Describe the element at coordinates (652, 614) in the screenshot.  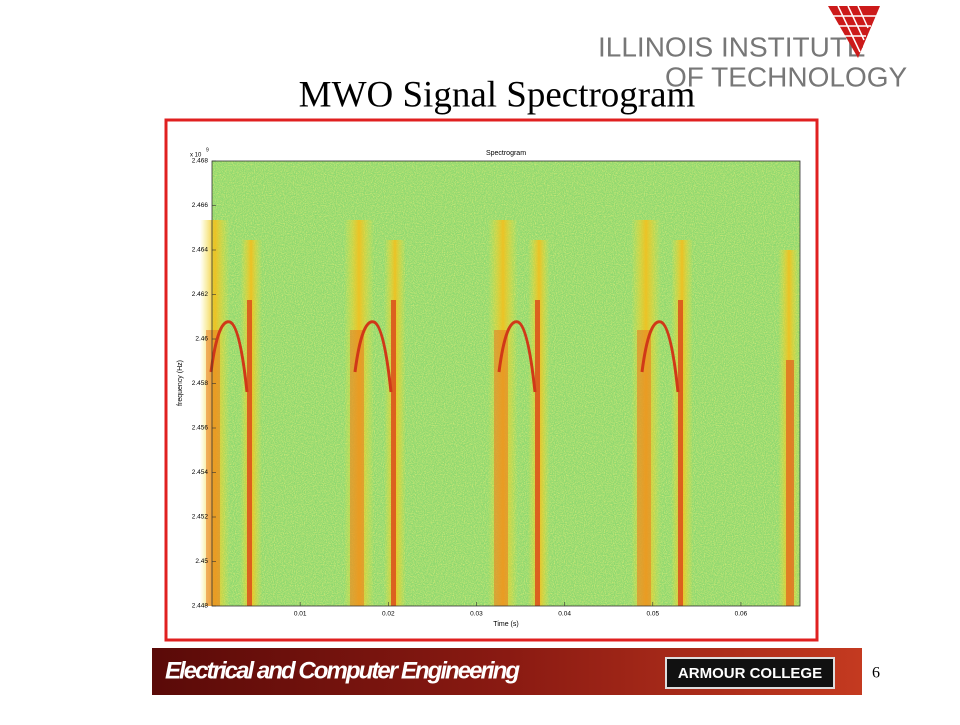
I see `x-tick-label: 0.05` at that location.